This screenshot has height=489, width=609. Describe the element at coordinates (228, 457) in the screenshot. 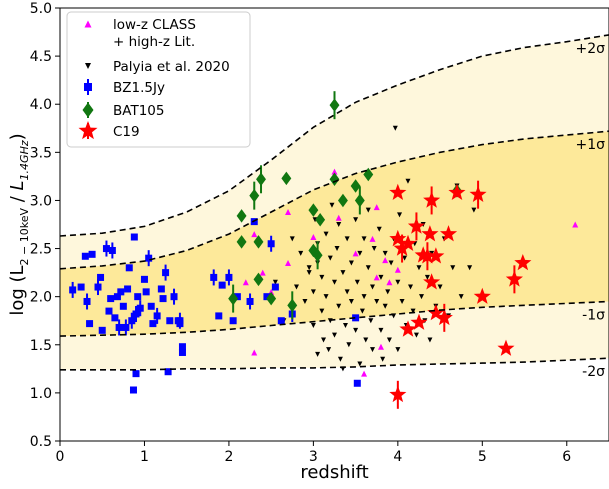

I see `x-tick-label: 2` at that location.